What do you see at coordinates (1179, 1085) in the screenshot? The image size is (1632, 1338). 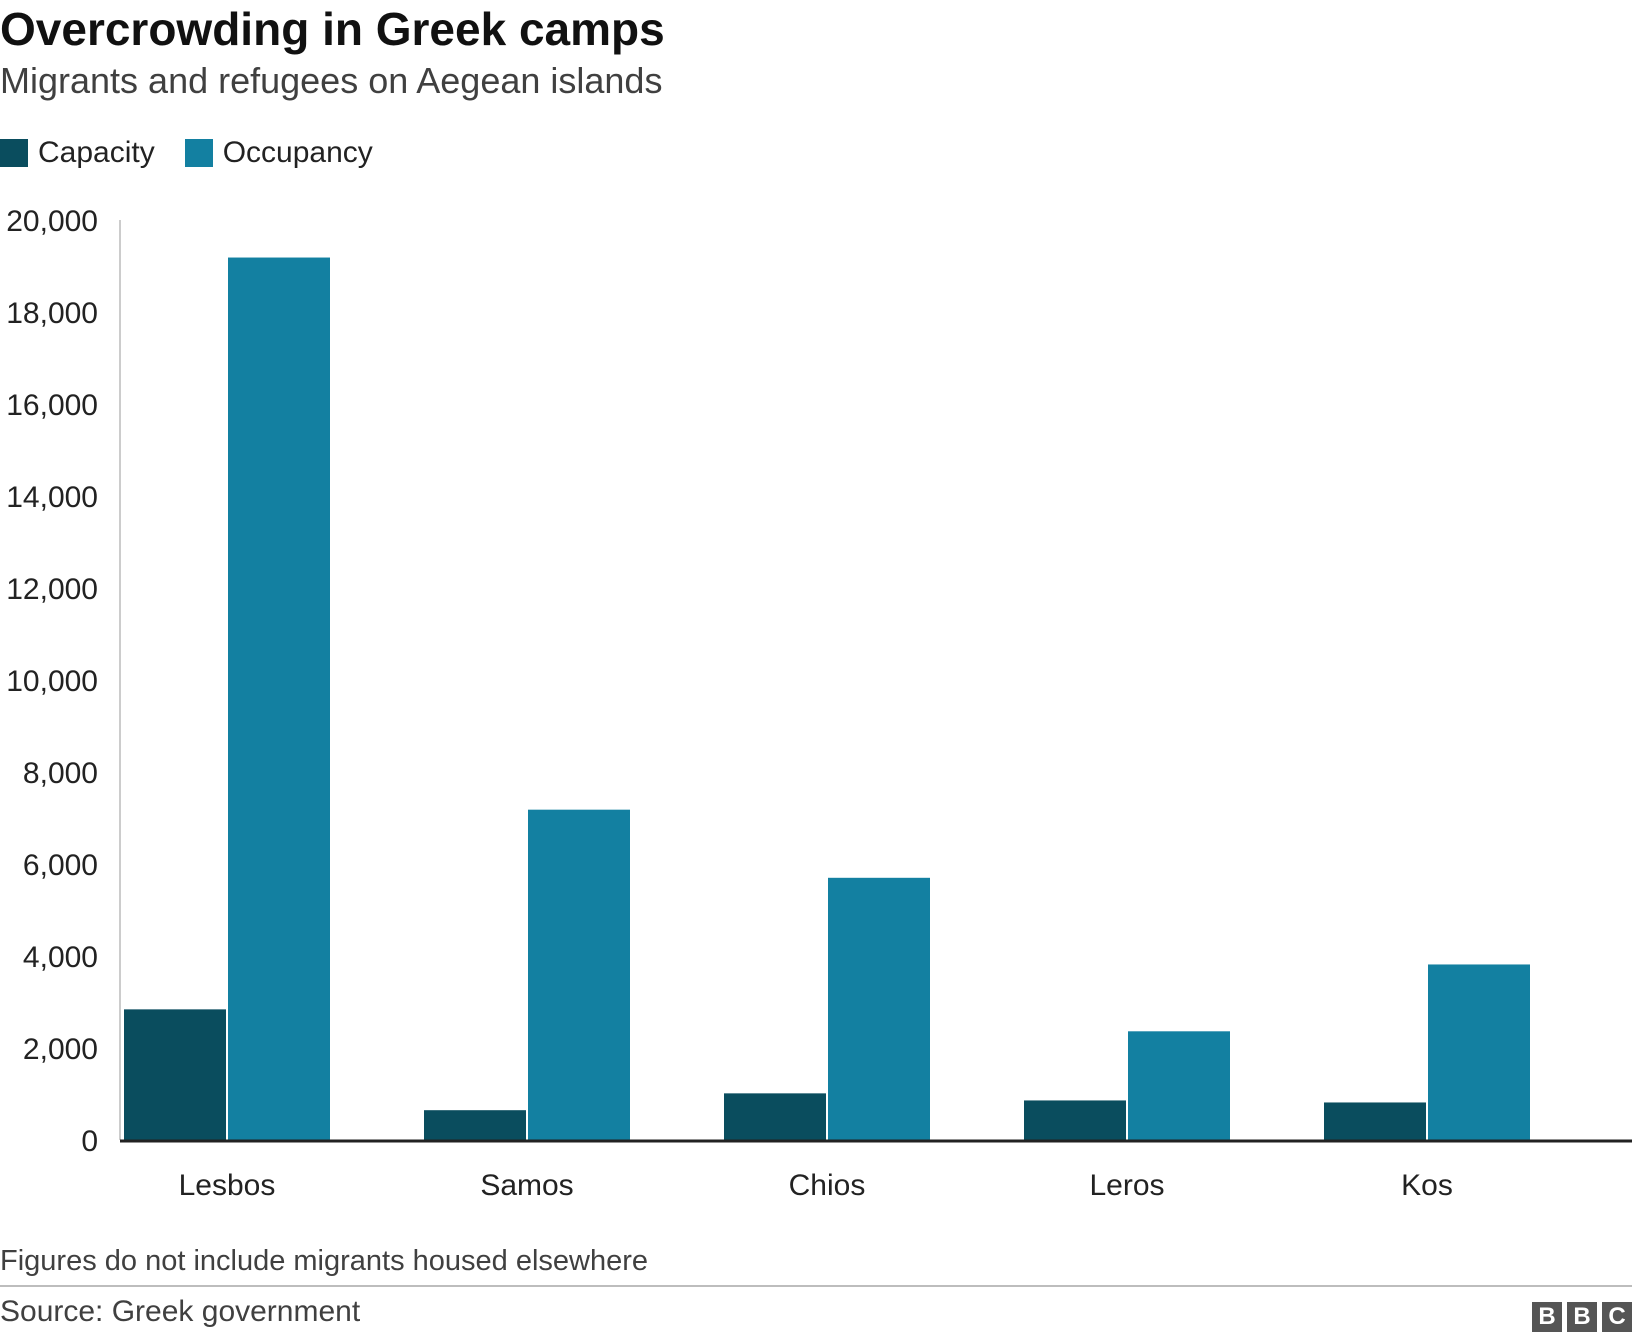 I see `bar-occupancy-leros` at bounding box center [1179, 1085].